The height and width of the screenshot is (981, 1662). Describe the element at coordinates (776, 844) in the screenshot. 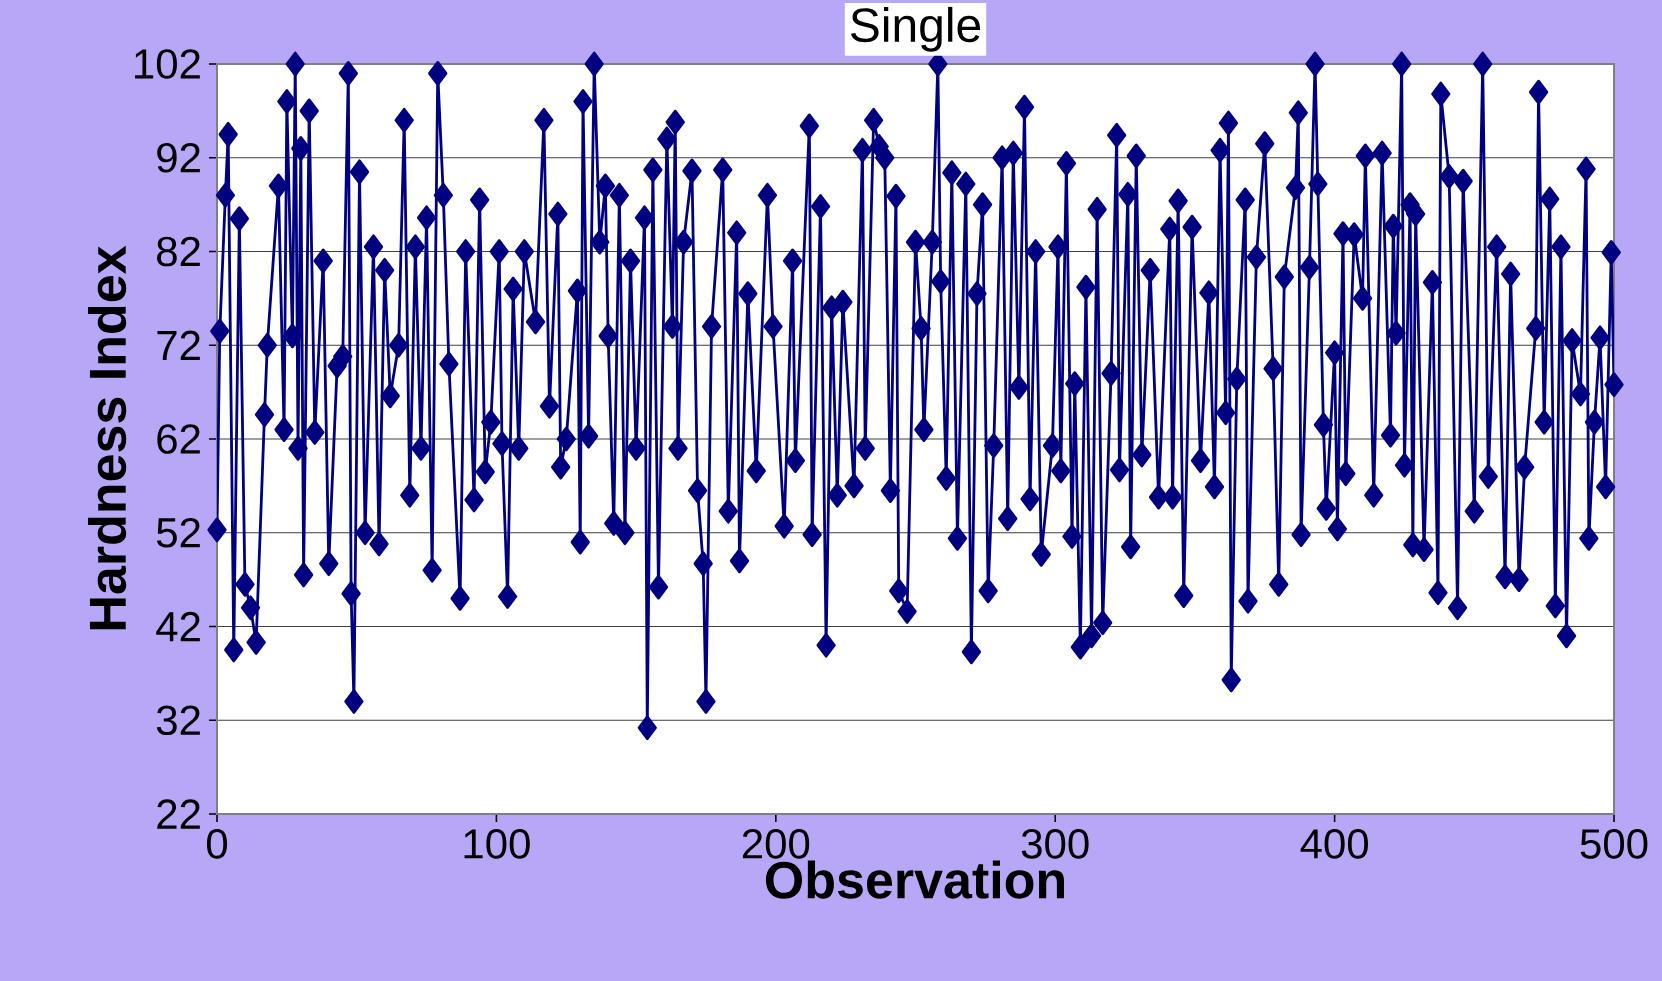

I see `x-tick-label: 200` at that location.